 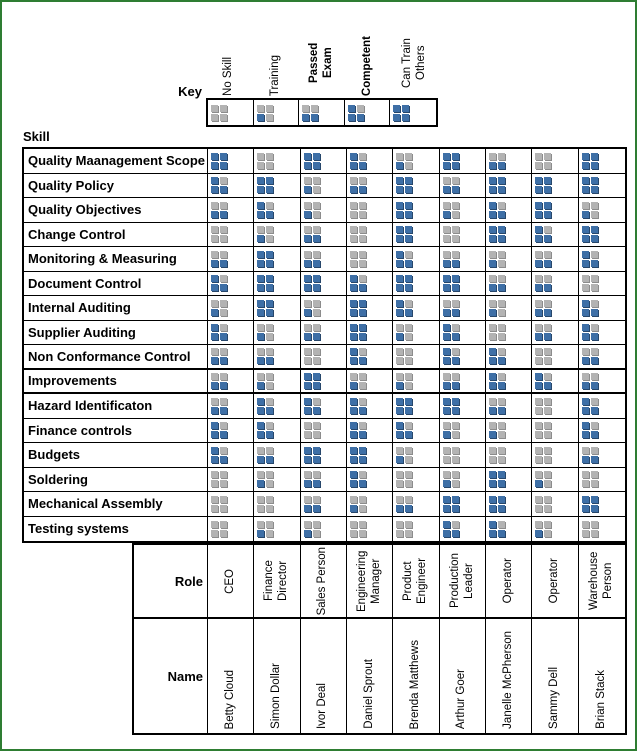 What do you see at coordinates (555, 676) in the screenshot?
I see `name-cell: Sammy Dell` at bounding box center [555, 676].